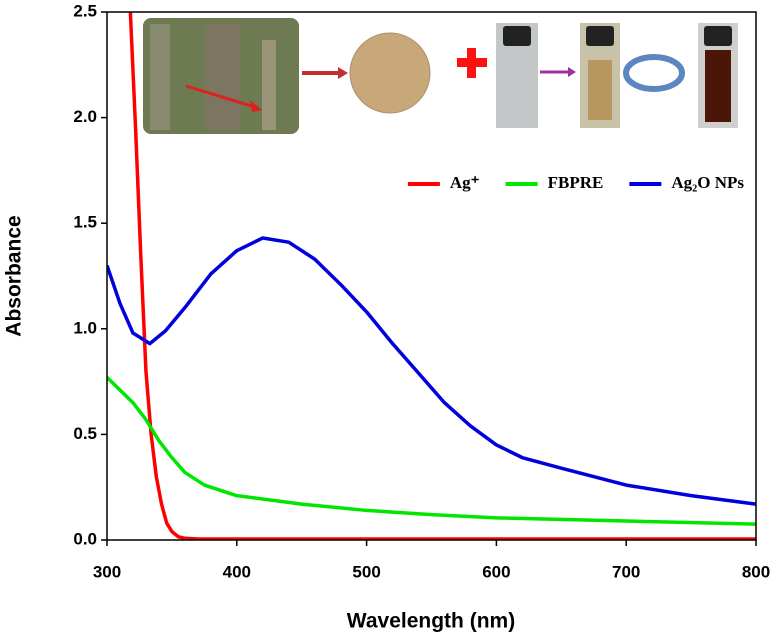 This screenshot has height=639, width=777. Describe the element at coordinates (85, 10) in the screenshot. I see `y-tick-label: 2.5` at that location.